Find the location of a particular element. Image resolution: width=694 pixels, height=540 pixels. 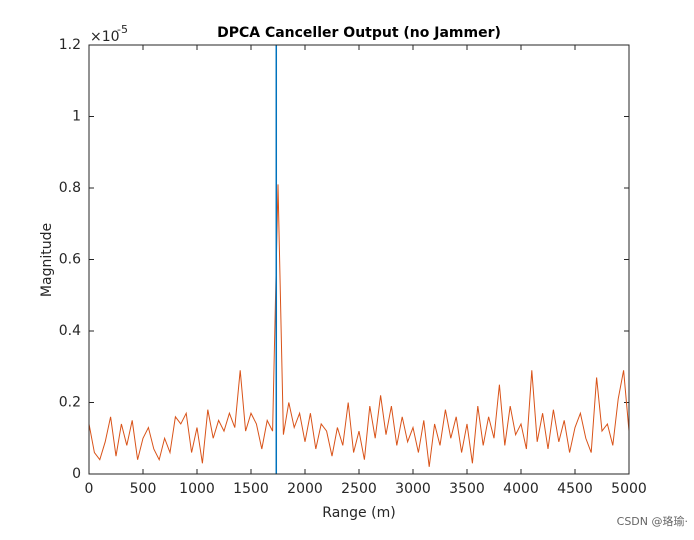

y-tick-label: 0 is located at coordinates (76, 474).